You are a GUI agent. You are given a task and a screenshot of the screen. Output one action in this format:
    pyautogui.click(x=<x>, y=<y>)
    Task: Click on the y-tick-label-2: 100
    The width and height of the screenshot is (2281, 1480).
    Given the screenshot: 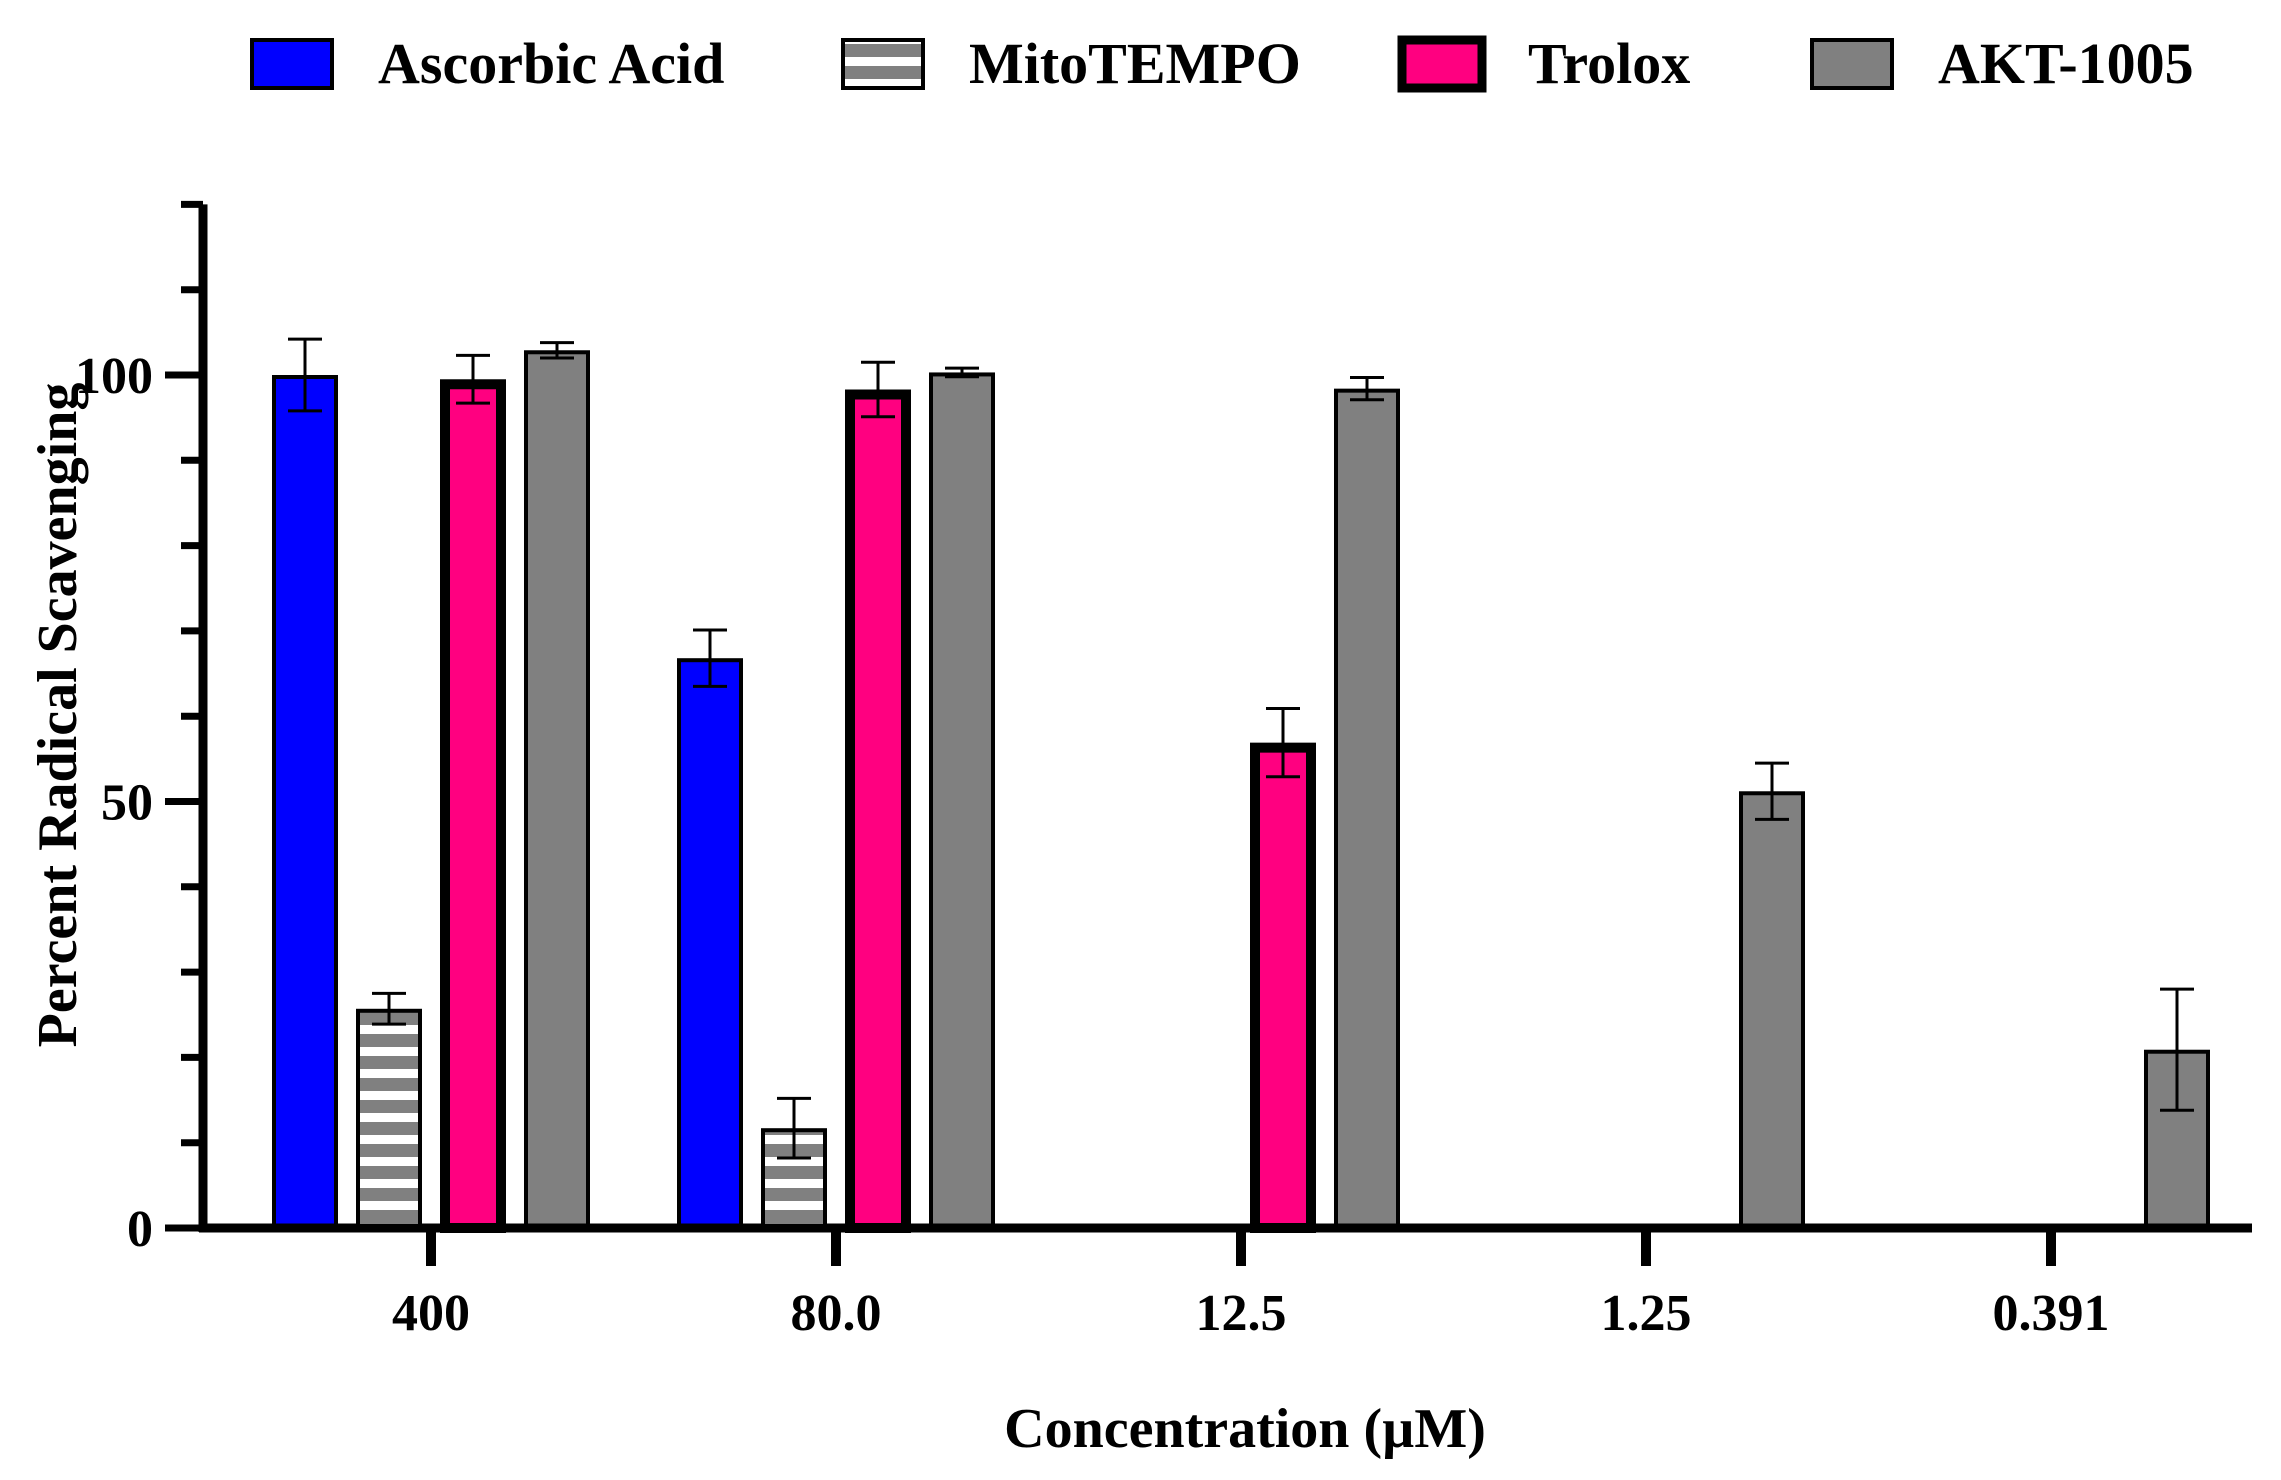 What is the action you would take?
    pyautogui.click(x=114, y=376)
    